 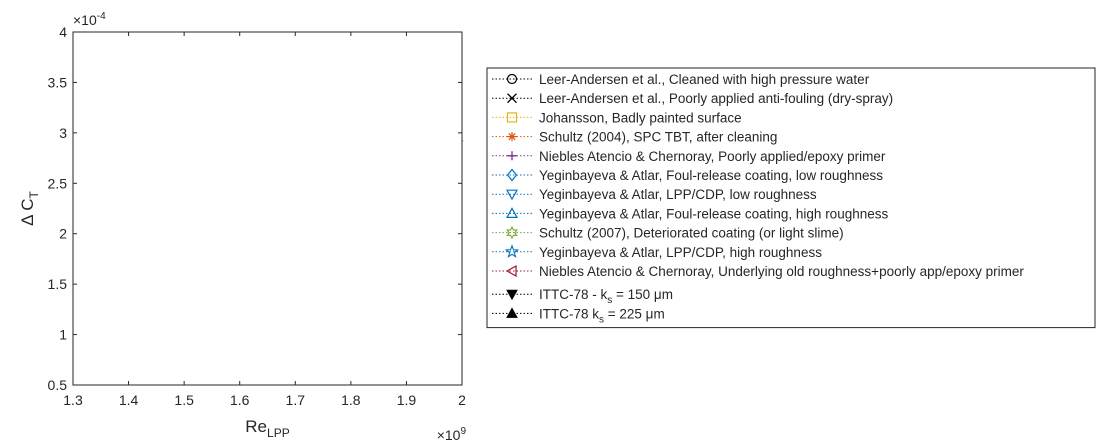 What do you see at coordinates (658, 137) in the screenshot?
I see `legend-label: Schultz (2004), SPC TBT, after cleaning` at bounding box center [658, 137].